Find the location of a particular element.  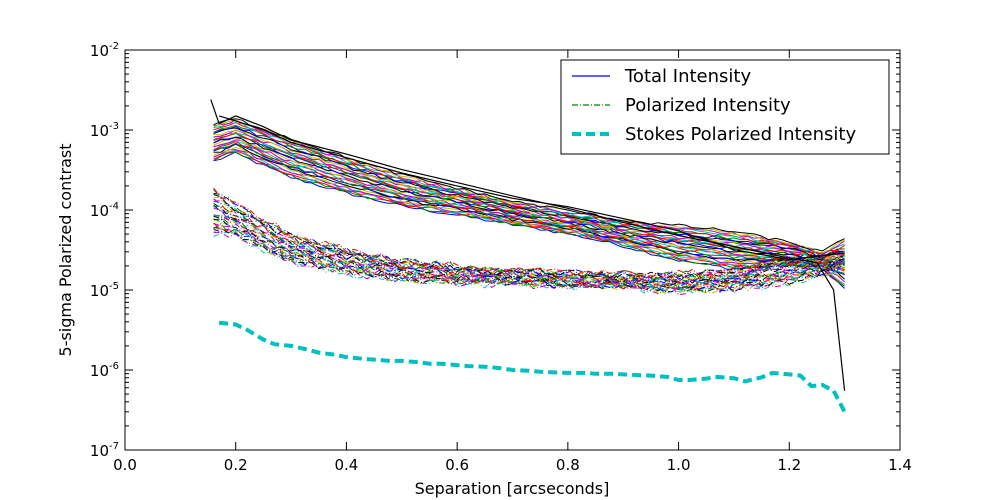

x-tick-label: 1.0 is located at coordinates (679, 465).